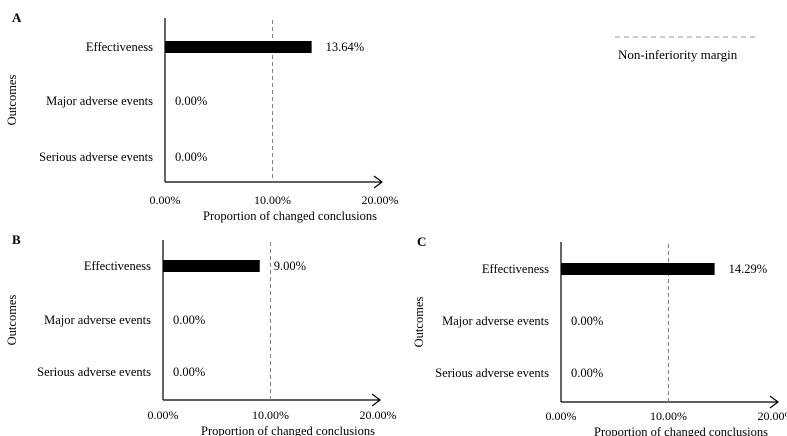 The height and width of the screenshot is (436, 787). I want to click on panel-letter: C, so click(421, 241).